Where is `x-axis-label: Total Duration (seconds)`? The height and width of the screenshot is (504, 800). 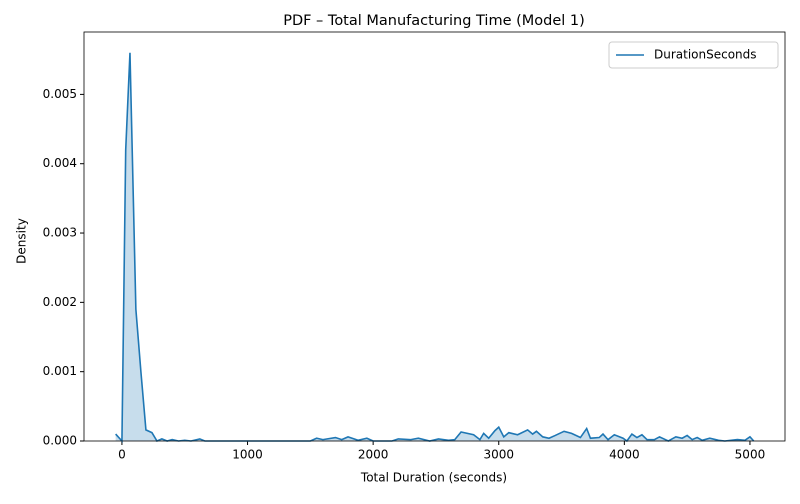 x-axis-label: Total Duration (seconds) is located at coordinates (433, 478).